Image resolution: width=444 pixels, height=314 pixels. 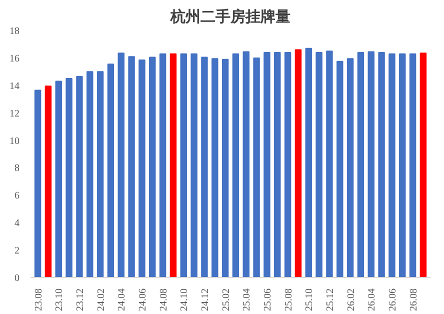 I want to click on x-tick-label: 25.10, so click(x=310, y=299).